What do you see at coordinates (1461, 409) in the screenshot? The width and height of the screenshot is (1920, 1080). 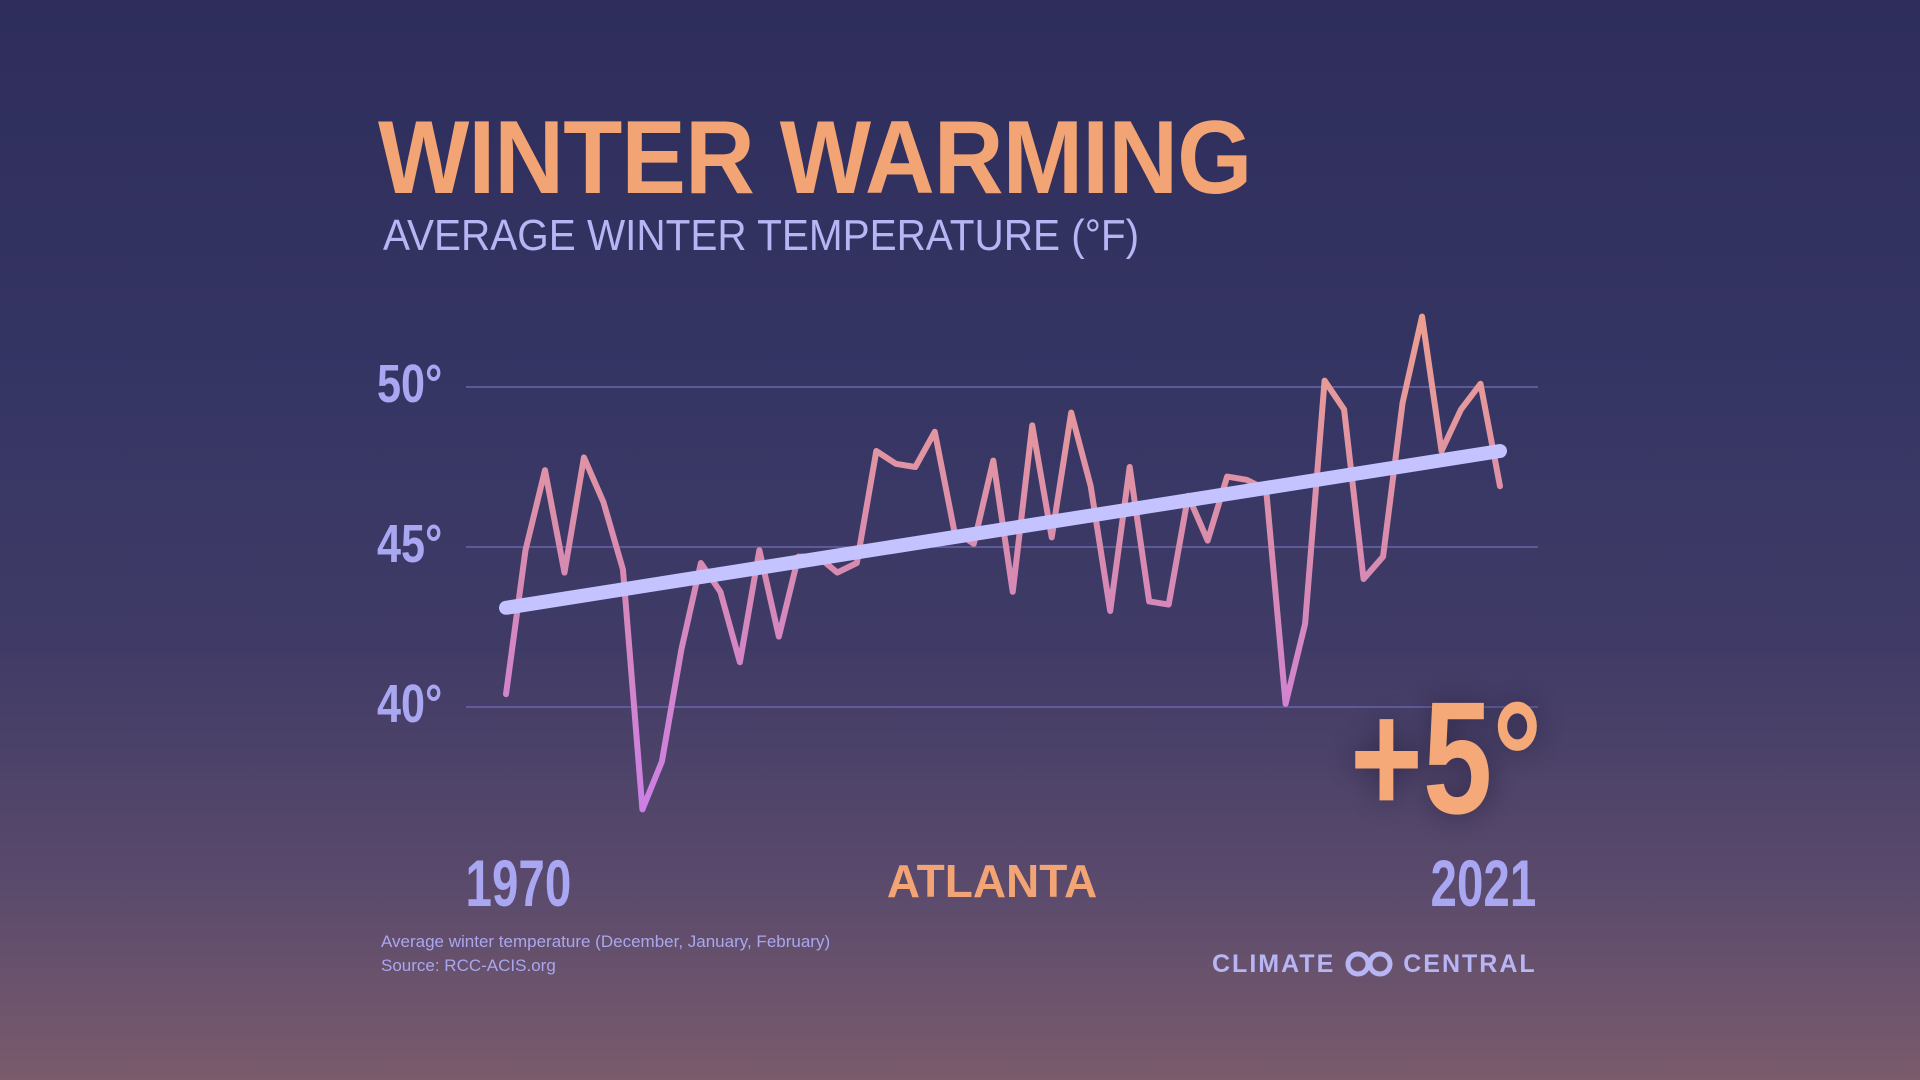 I see `data-point-2019` at bounding box center [1461, 409].